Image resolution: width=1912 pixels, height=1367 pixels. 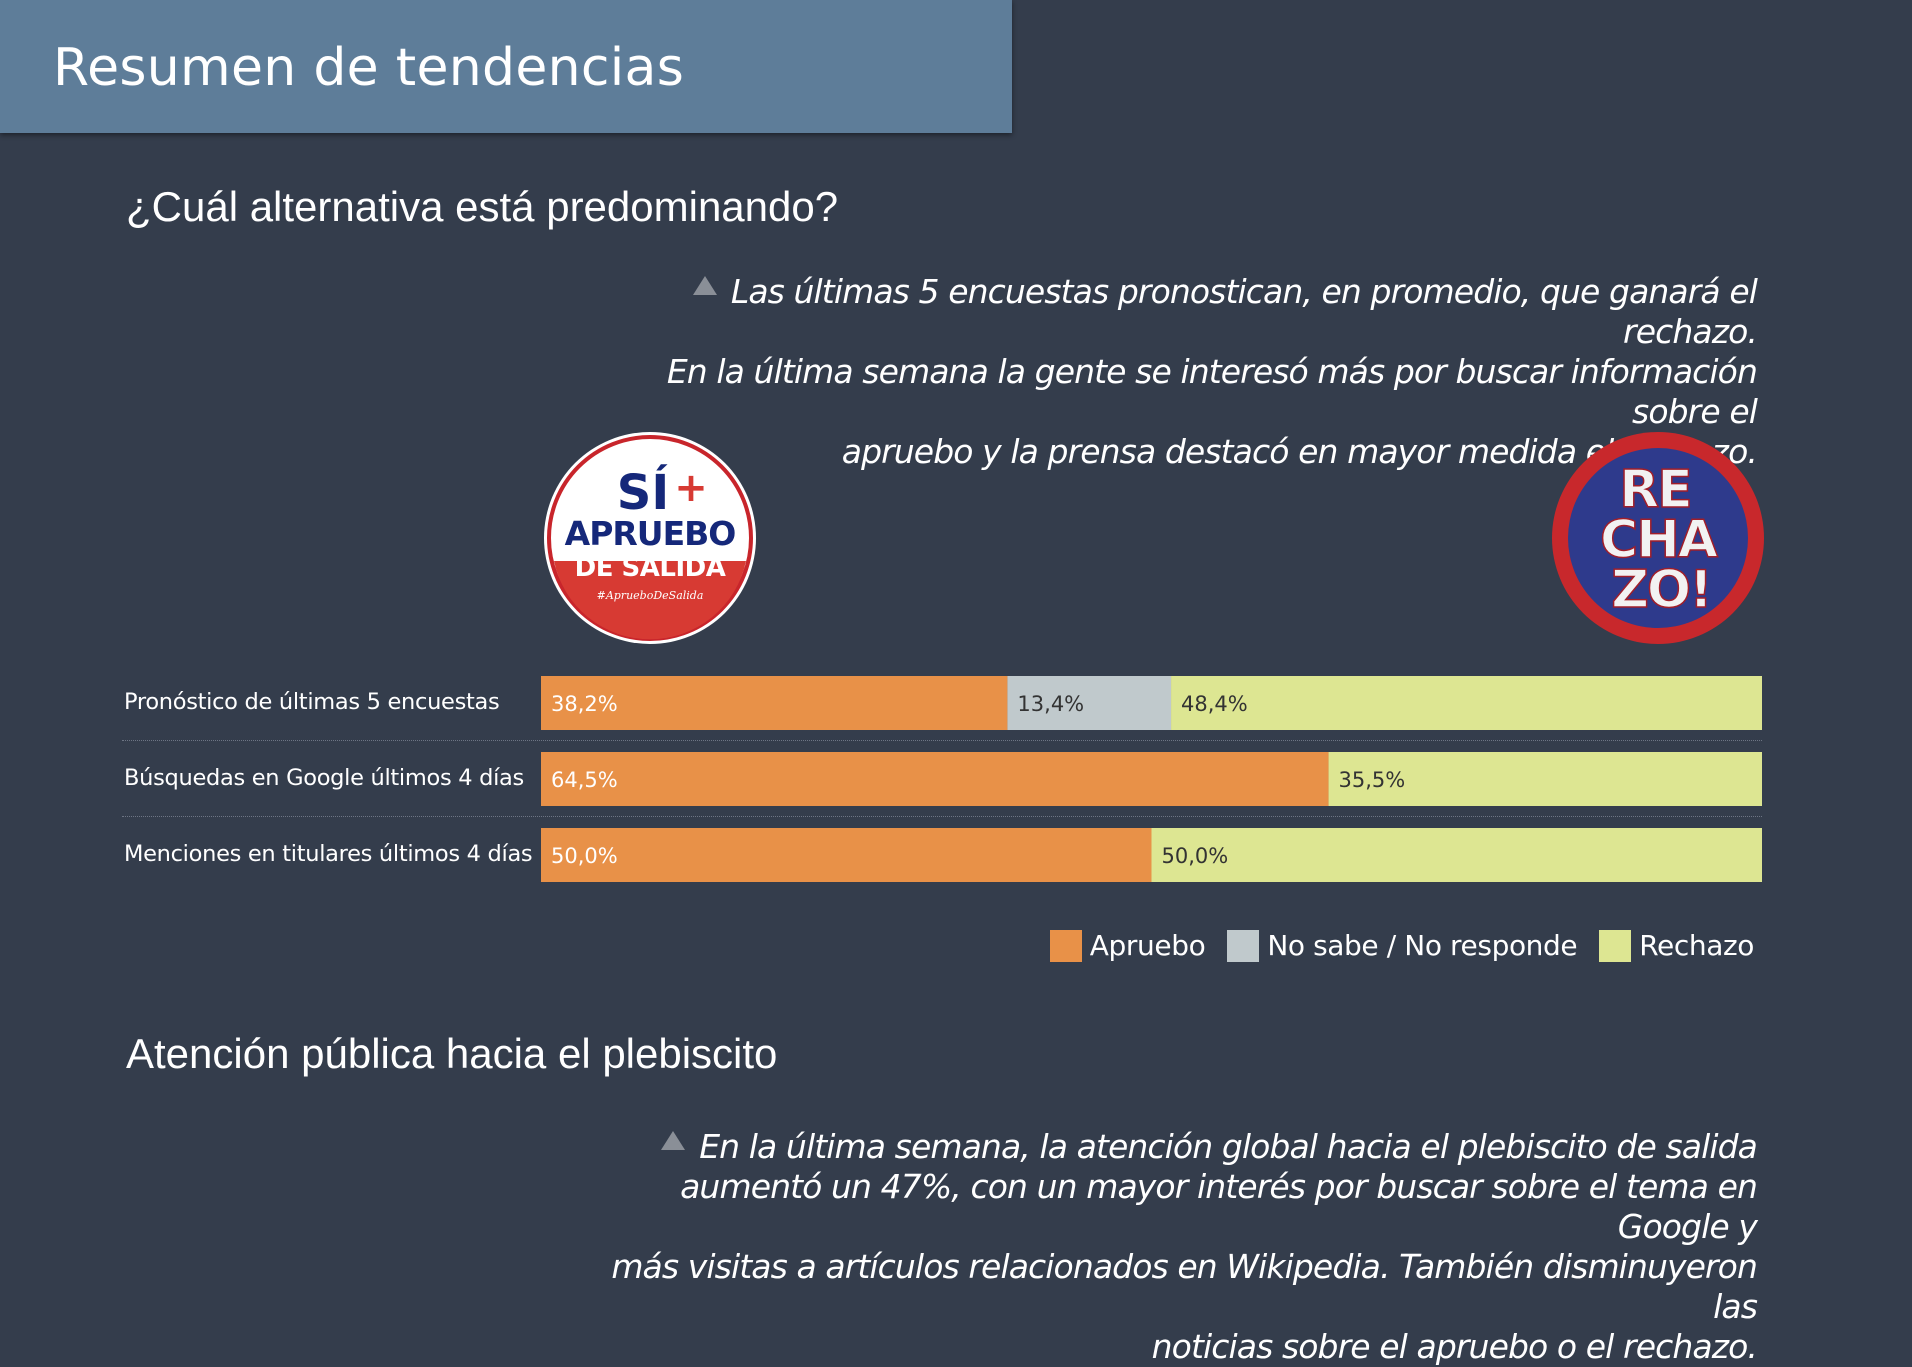 What do you see at coordinates (1696, 945) in the screenshot?
I see `legend-label: Rechazo` at bounding box center [1696, 945].